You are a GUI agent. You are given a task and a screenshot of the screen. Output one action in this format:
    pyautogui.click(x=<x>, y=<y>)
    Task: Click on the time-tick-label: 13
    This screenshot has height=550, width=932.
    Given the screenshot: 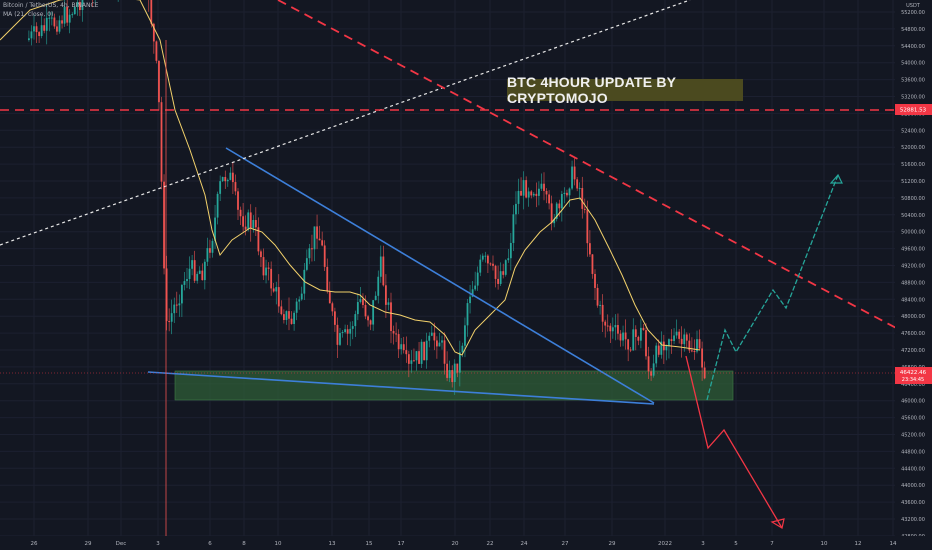 What is the action you would take?
    pyautogui.click(x=332, y=544)
    